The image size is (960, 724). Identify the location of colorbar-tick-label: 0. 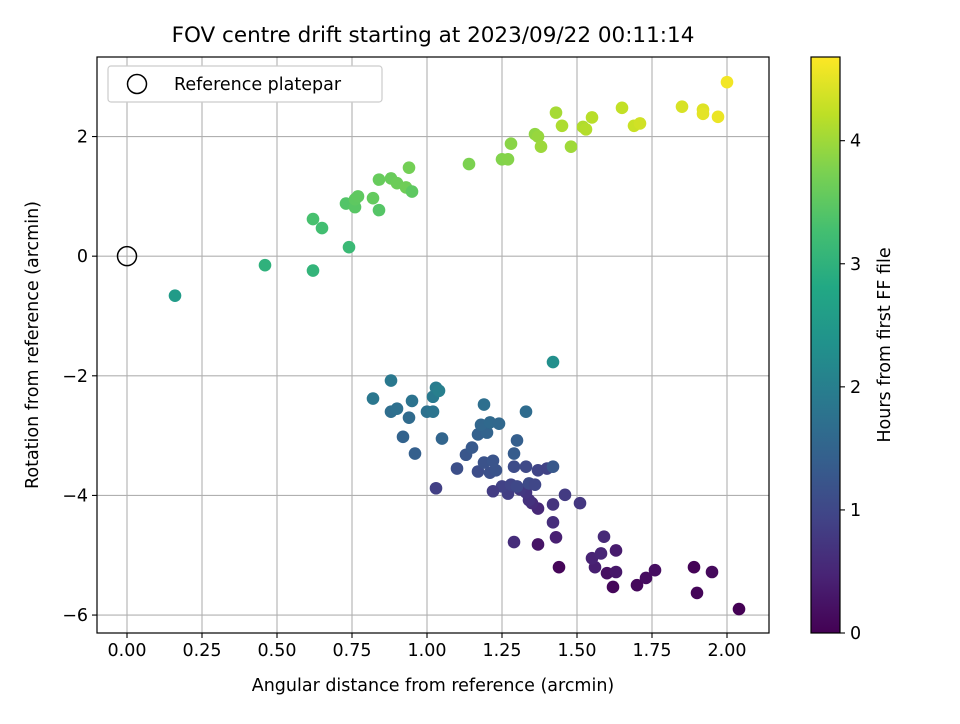
(855, 634).